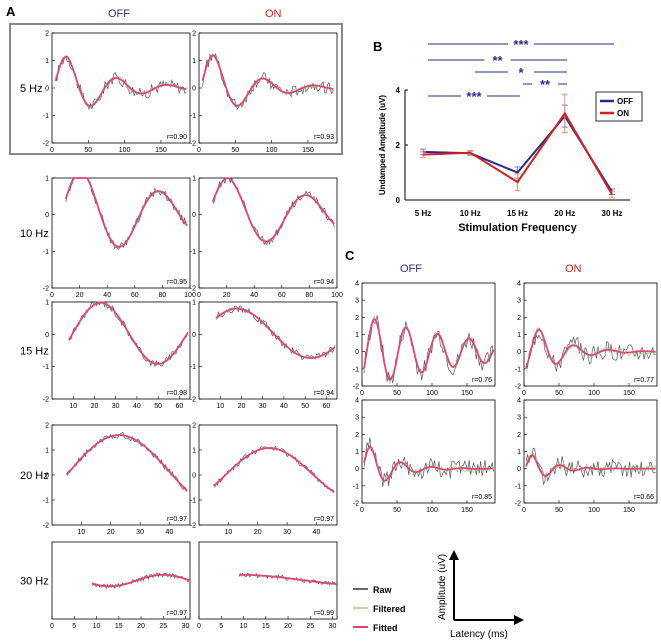 This screenshot has width=661, height=642. I want to click on panel-c-plot-4-r-value: r=0.66, so click(644, 497).